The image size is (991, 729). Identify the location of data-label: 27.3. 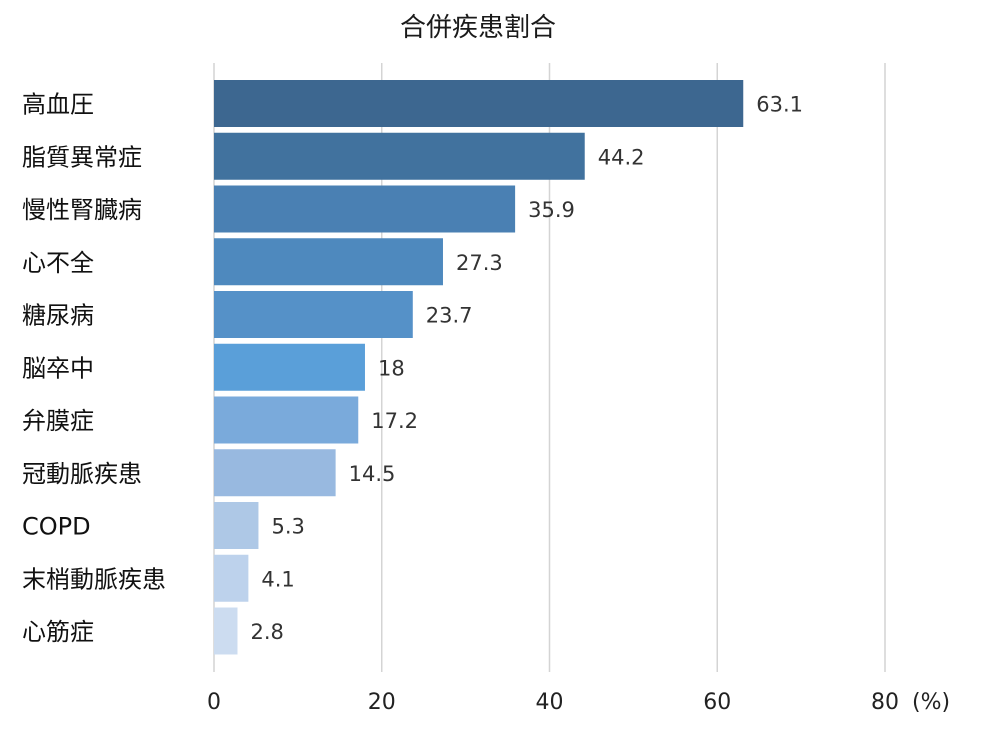
(479, 263).